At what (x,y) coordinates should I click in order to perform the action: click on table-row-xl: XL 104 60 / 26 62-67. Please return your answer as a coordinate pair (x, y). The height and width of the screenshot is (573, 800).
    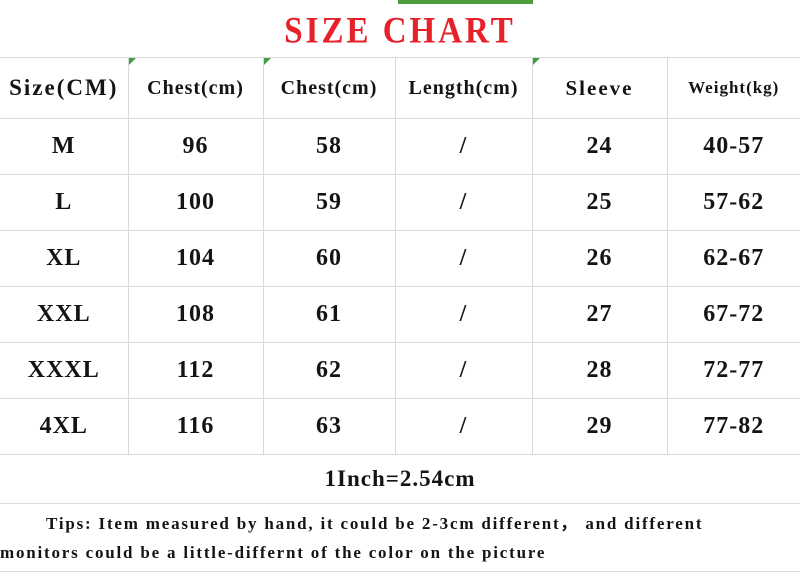
    Looking at the image, I should click on (400, 258).